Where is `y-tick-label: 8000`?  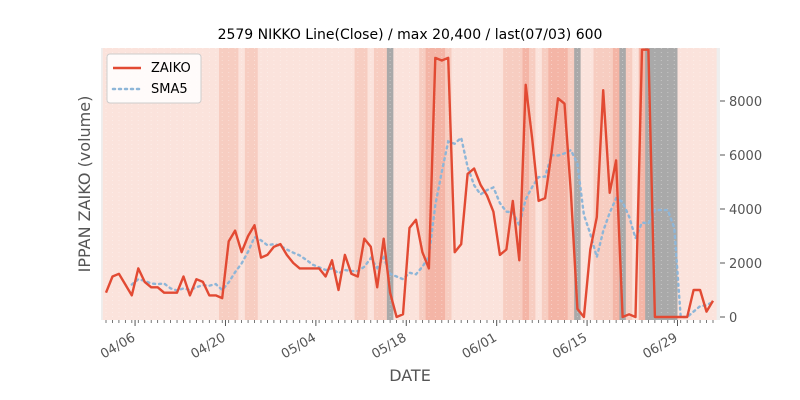
y-tick-label: 8000 is located at coordinates (745, 102).